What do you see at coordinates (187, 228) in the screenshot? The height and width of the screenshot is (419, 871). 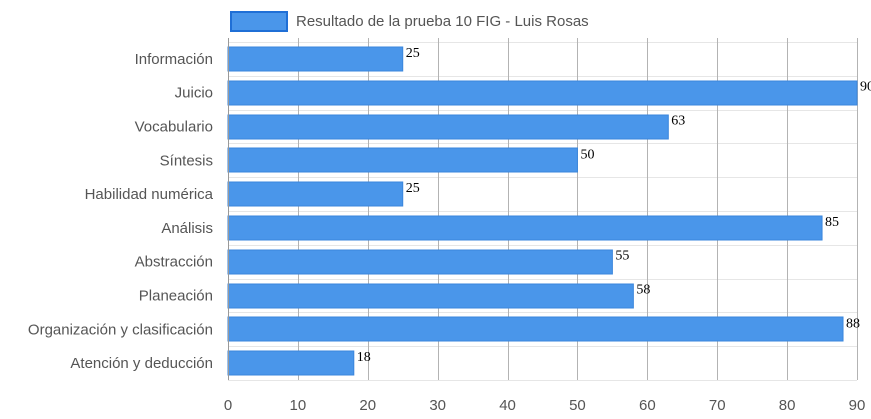 I see `category-label: Análisis` at bounding box center [187, 228].